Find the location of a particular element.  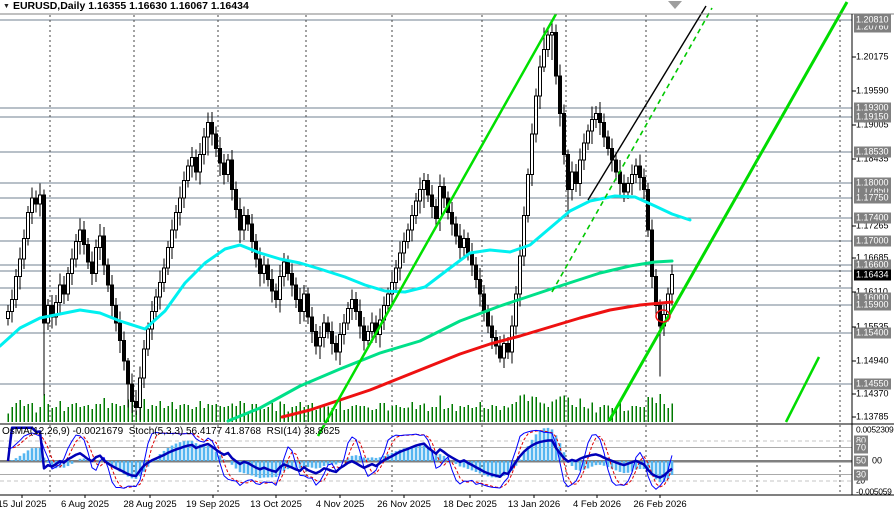

volume-bars is located at coordinates (340, 408).